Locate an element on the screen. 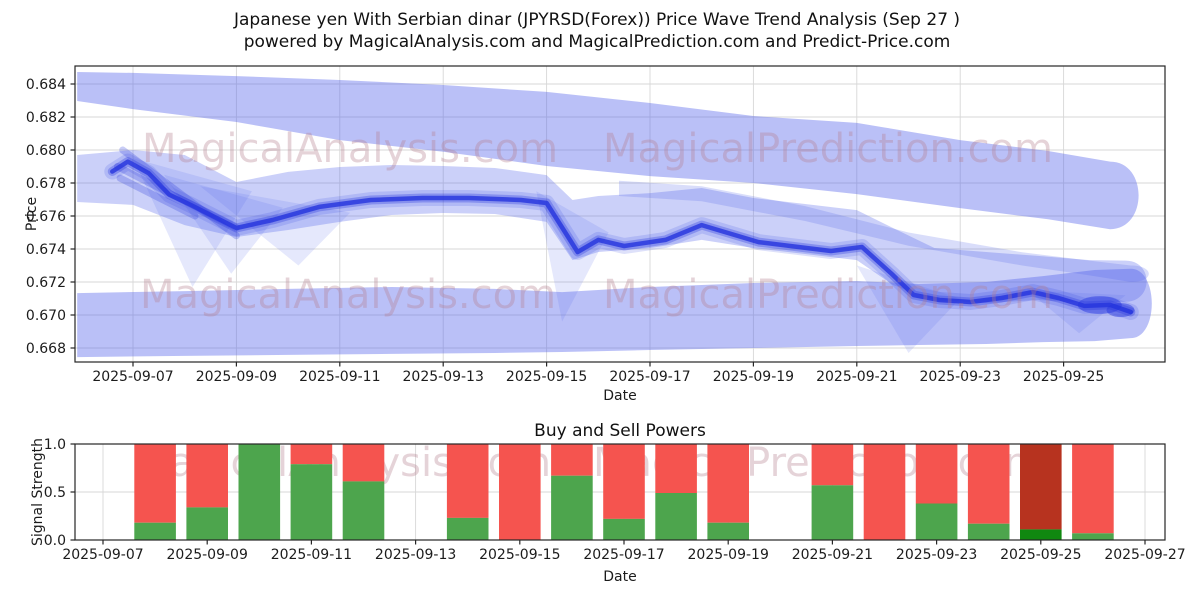 This screenshot has width=1200, height=600. price-y-tick-label: 0.670 is located at coordinates (46, 316).